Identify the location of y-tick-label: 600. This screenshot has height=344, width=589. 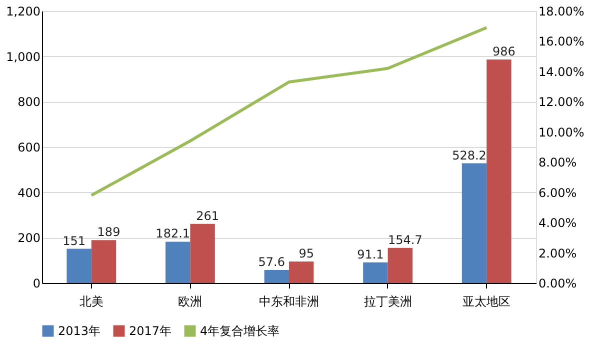
(29, 147).